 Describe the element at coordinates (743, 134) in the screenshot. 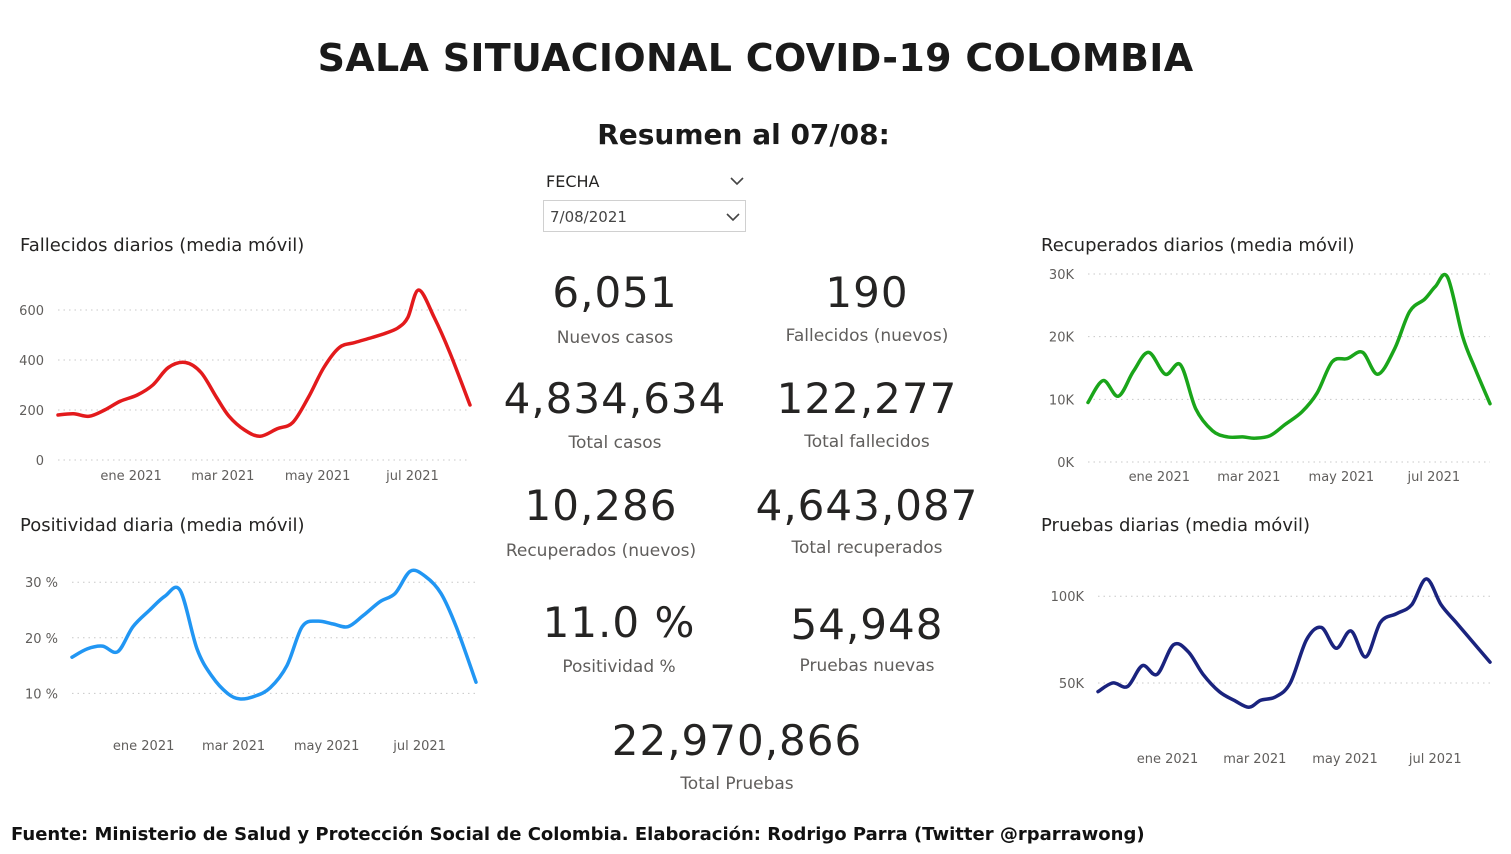

I see `summary-subtitle: Resumen al 07/08:` at that location.